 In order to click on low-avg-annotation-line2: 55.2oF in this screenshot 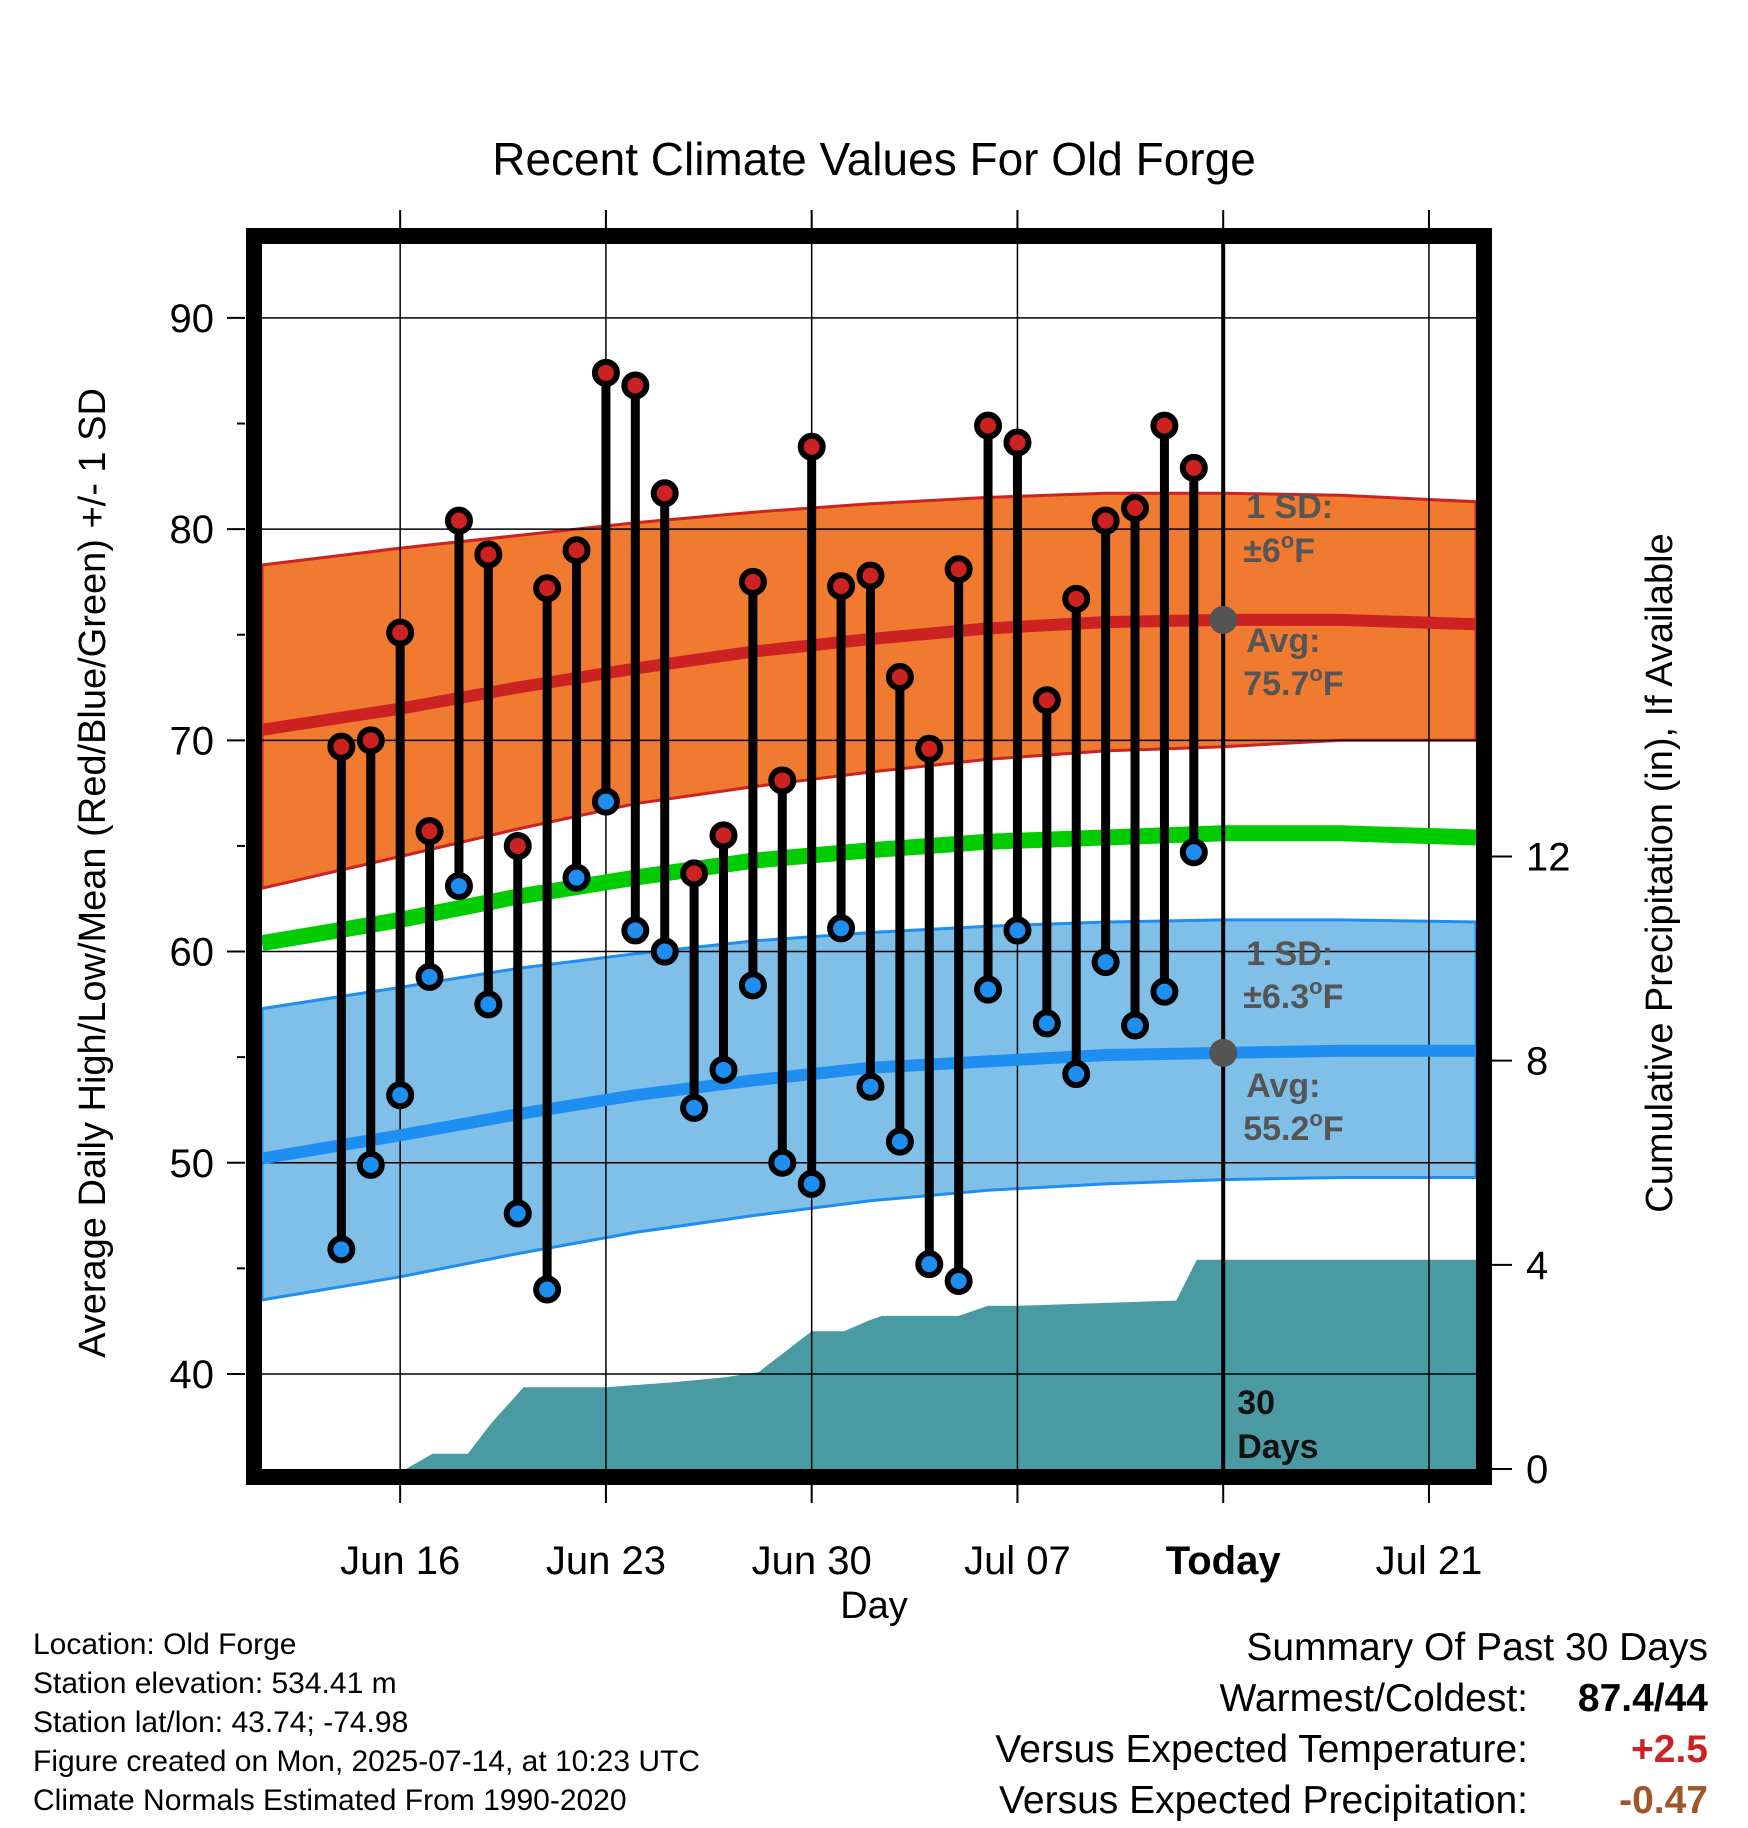, I will do `click(1293, 1127)`.